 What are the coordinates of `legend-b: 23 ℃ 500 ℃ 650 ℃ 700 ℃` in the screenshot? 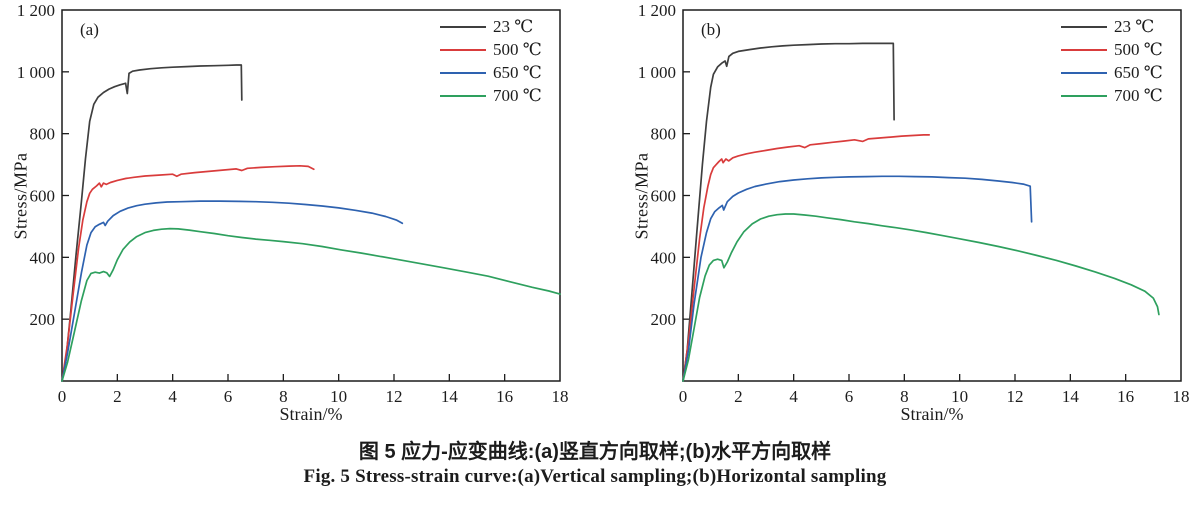 It's located at (1112, 61).